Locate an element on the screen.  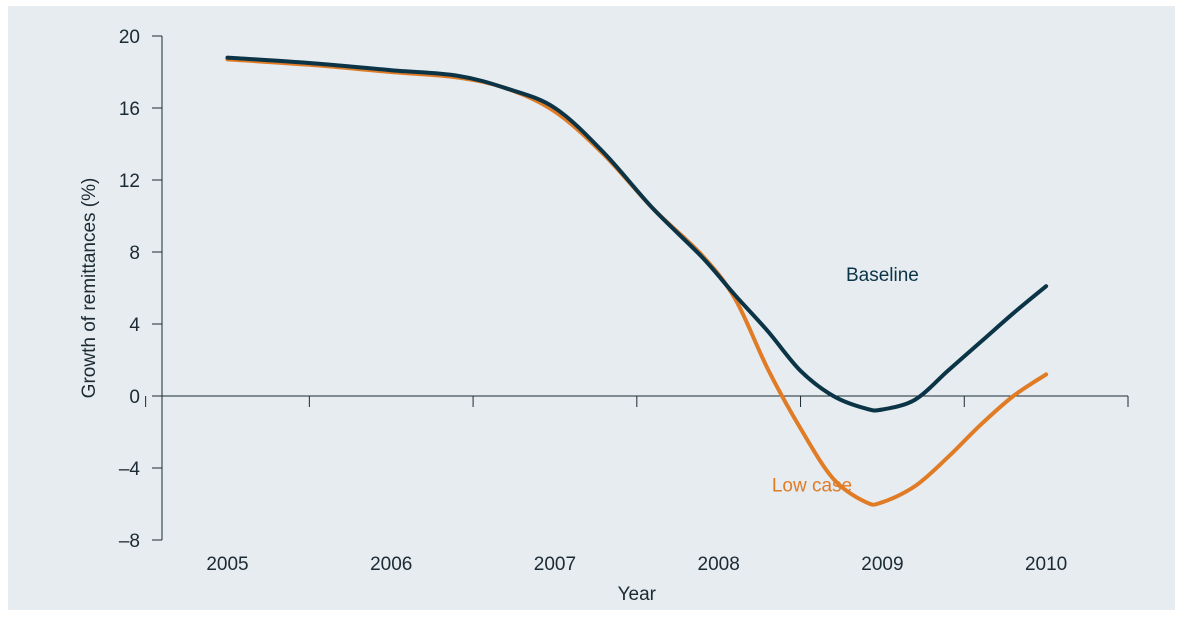
y-tick-label: 4 is located at coordinates (134, 325).